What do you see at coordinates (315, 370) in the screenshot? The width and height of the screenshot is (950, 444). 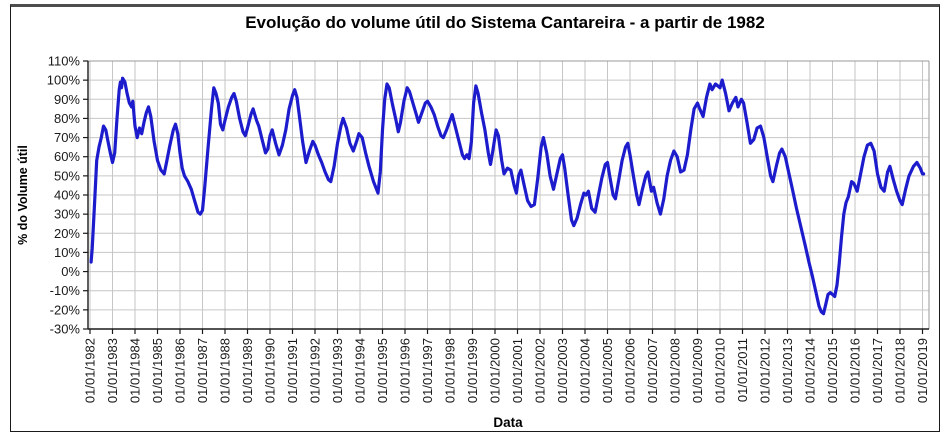 I see `x-tick-label: 01/01/1992` at bounding box center [315, 370].